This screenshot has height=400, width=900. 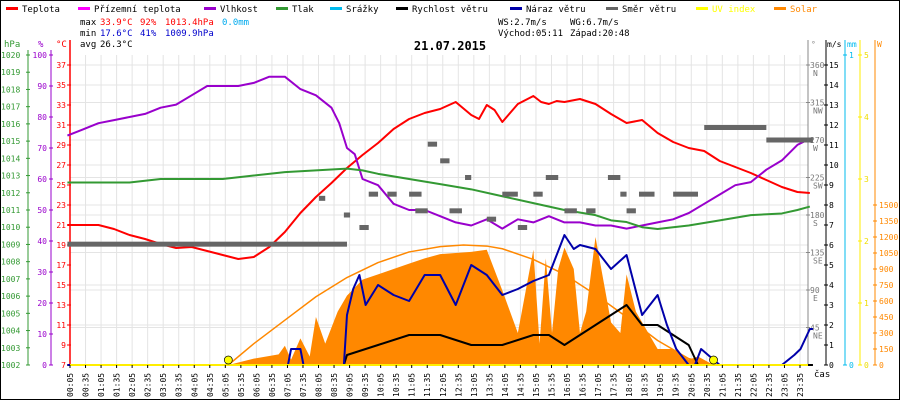 I want to click on wind-tick-label-1: 1, so click(x=831, y=345).